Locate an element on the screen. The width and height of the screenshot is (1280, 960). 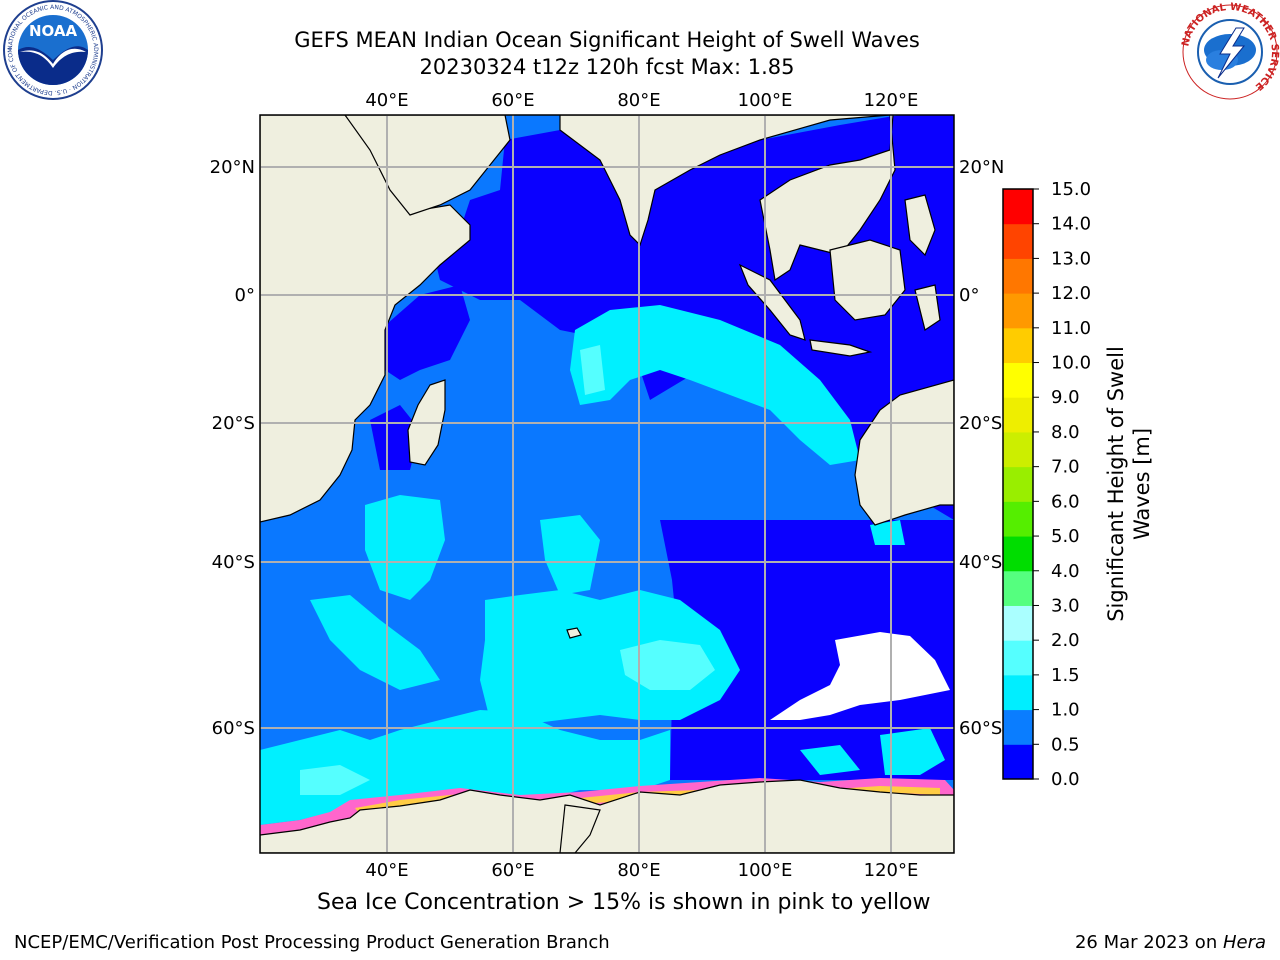
lon-tick-top-120e: 120°E is located at coordinates (891, 100).